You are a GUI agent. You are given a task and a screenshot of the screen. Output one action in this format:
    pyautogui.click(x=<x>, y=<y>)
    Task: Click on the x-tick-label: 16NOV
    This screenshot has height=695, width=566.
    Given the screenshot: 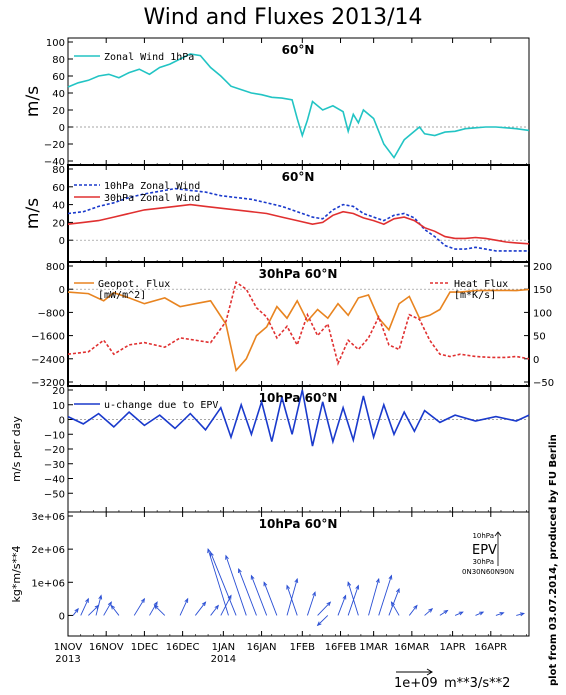 What is the action you would take?
    pyautogui.click(x=106, y=647)
    